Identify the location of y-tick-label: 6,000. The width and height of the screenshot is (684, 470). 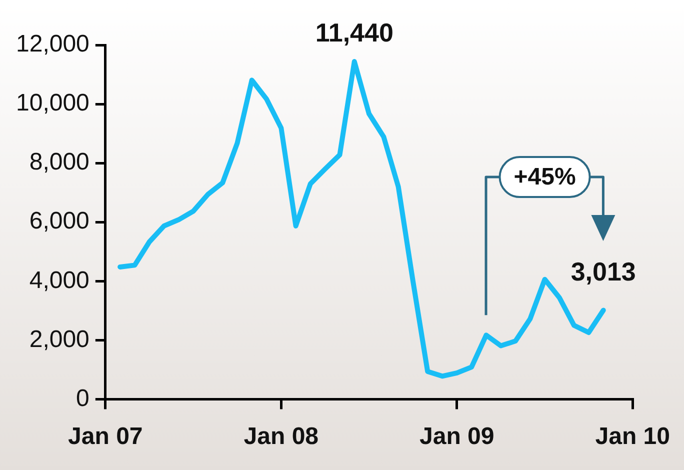
(59, 221).